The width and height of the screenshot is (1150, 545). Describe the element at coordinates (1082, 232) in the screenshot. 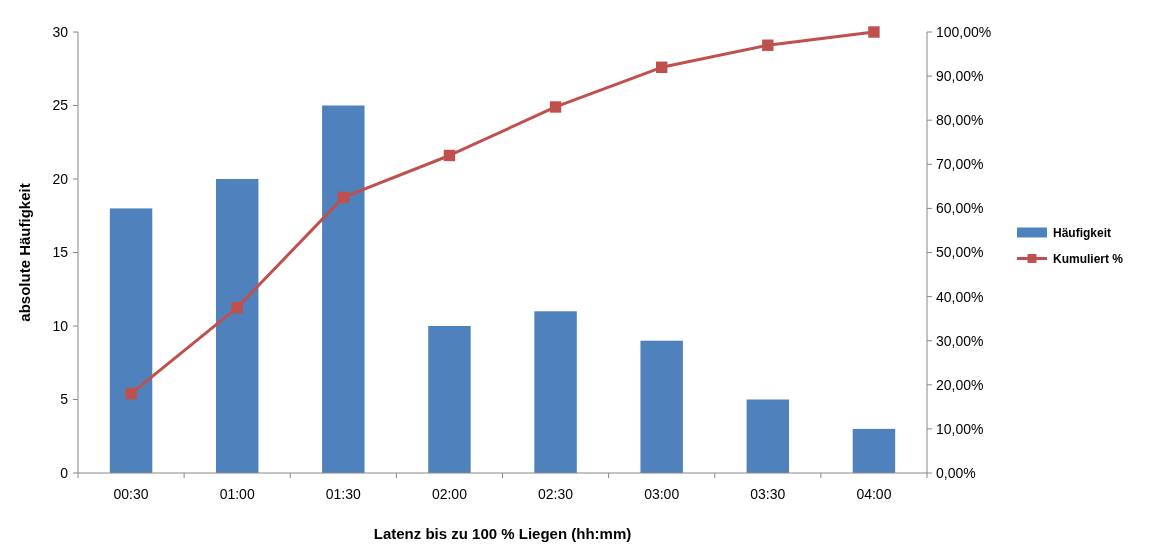

I see `legend-label: Häufigkeit` at that location.